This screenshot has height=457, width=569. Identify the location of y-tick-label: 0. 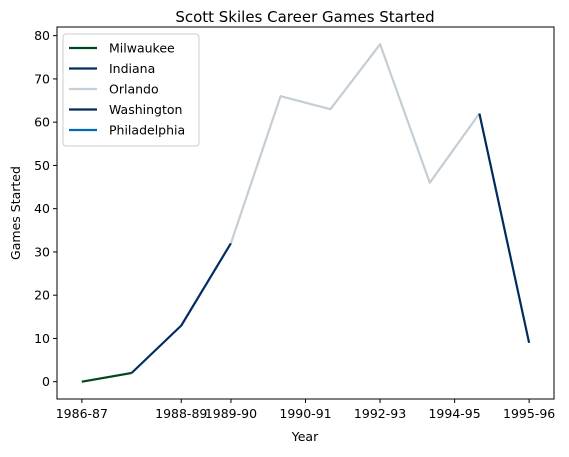
(46, 381).